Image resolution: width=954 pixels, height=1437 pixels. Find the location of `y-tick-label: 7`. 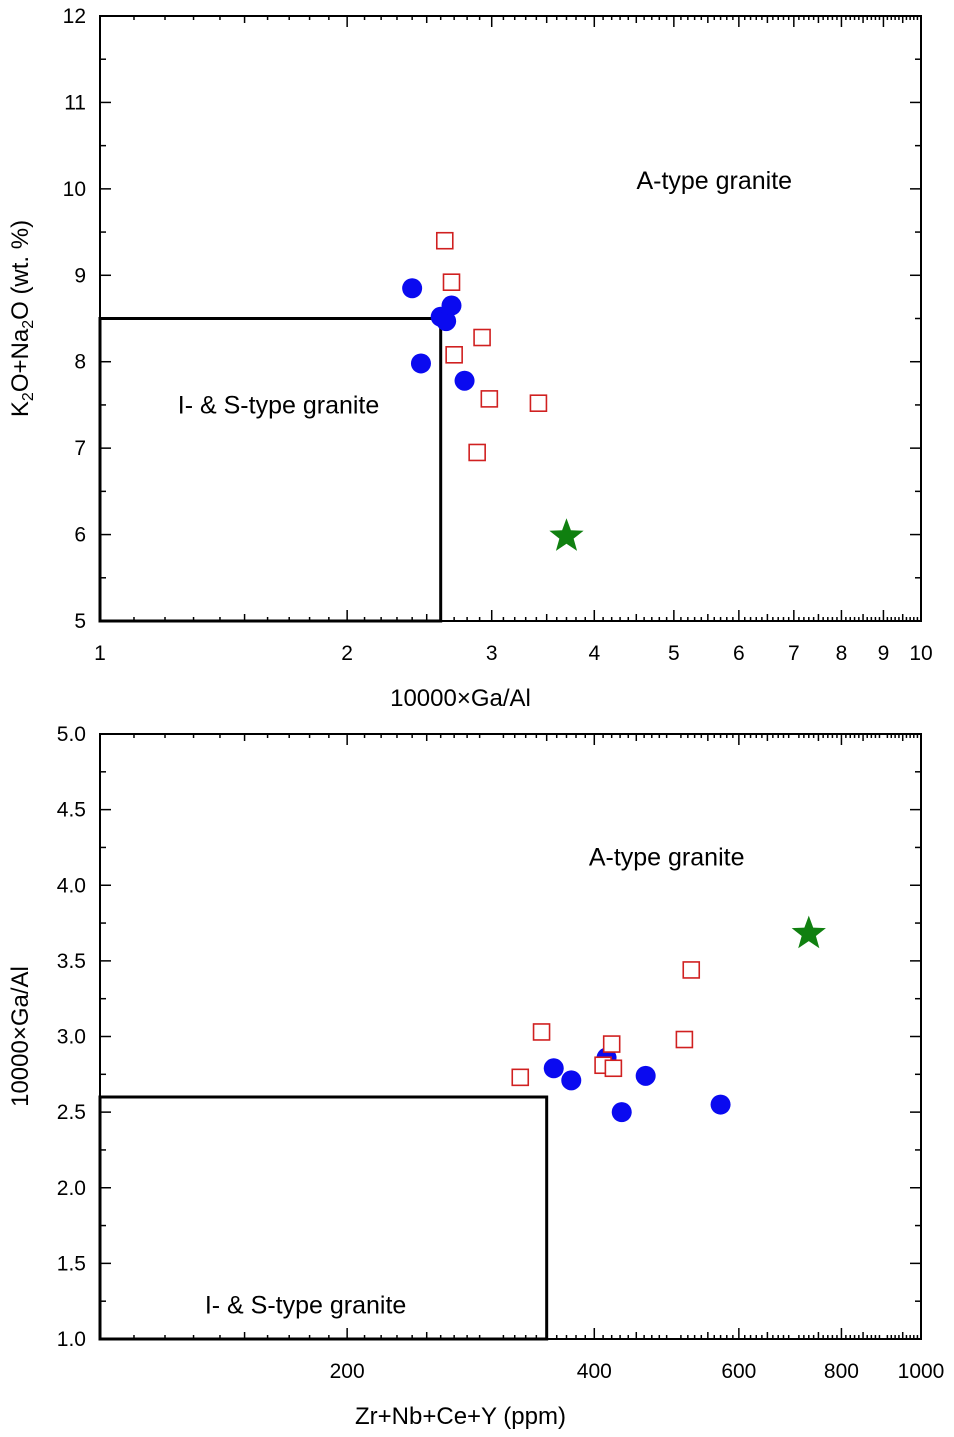

y-tick-label: 7 is located at coordinates (80, 448).